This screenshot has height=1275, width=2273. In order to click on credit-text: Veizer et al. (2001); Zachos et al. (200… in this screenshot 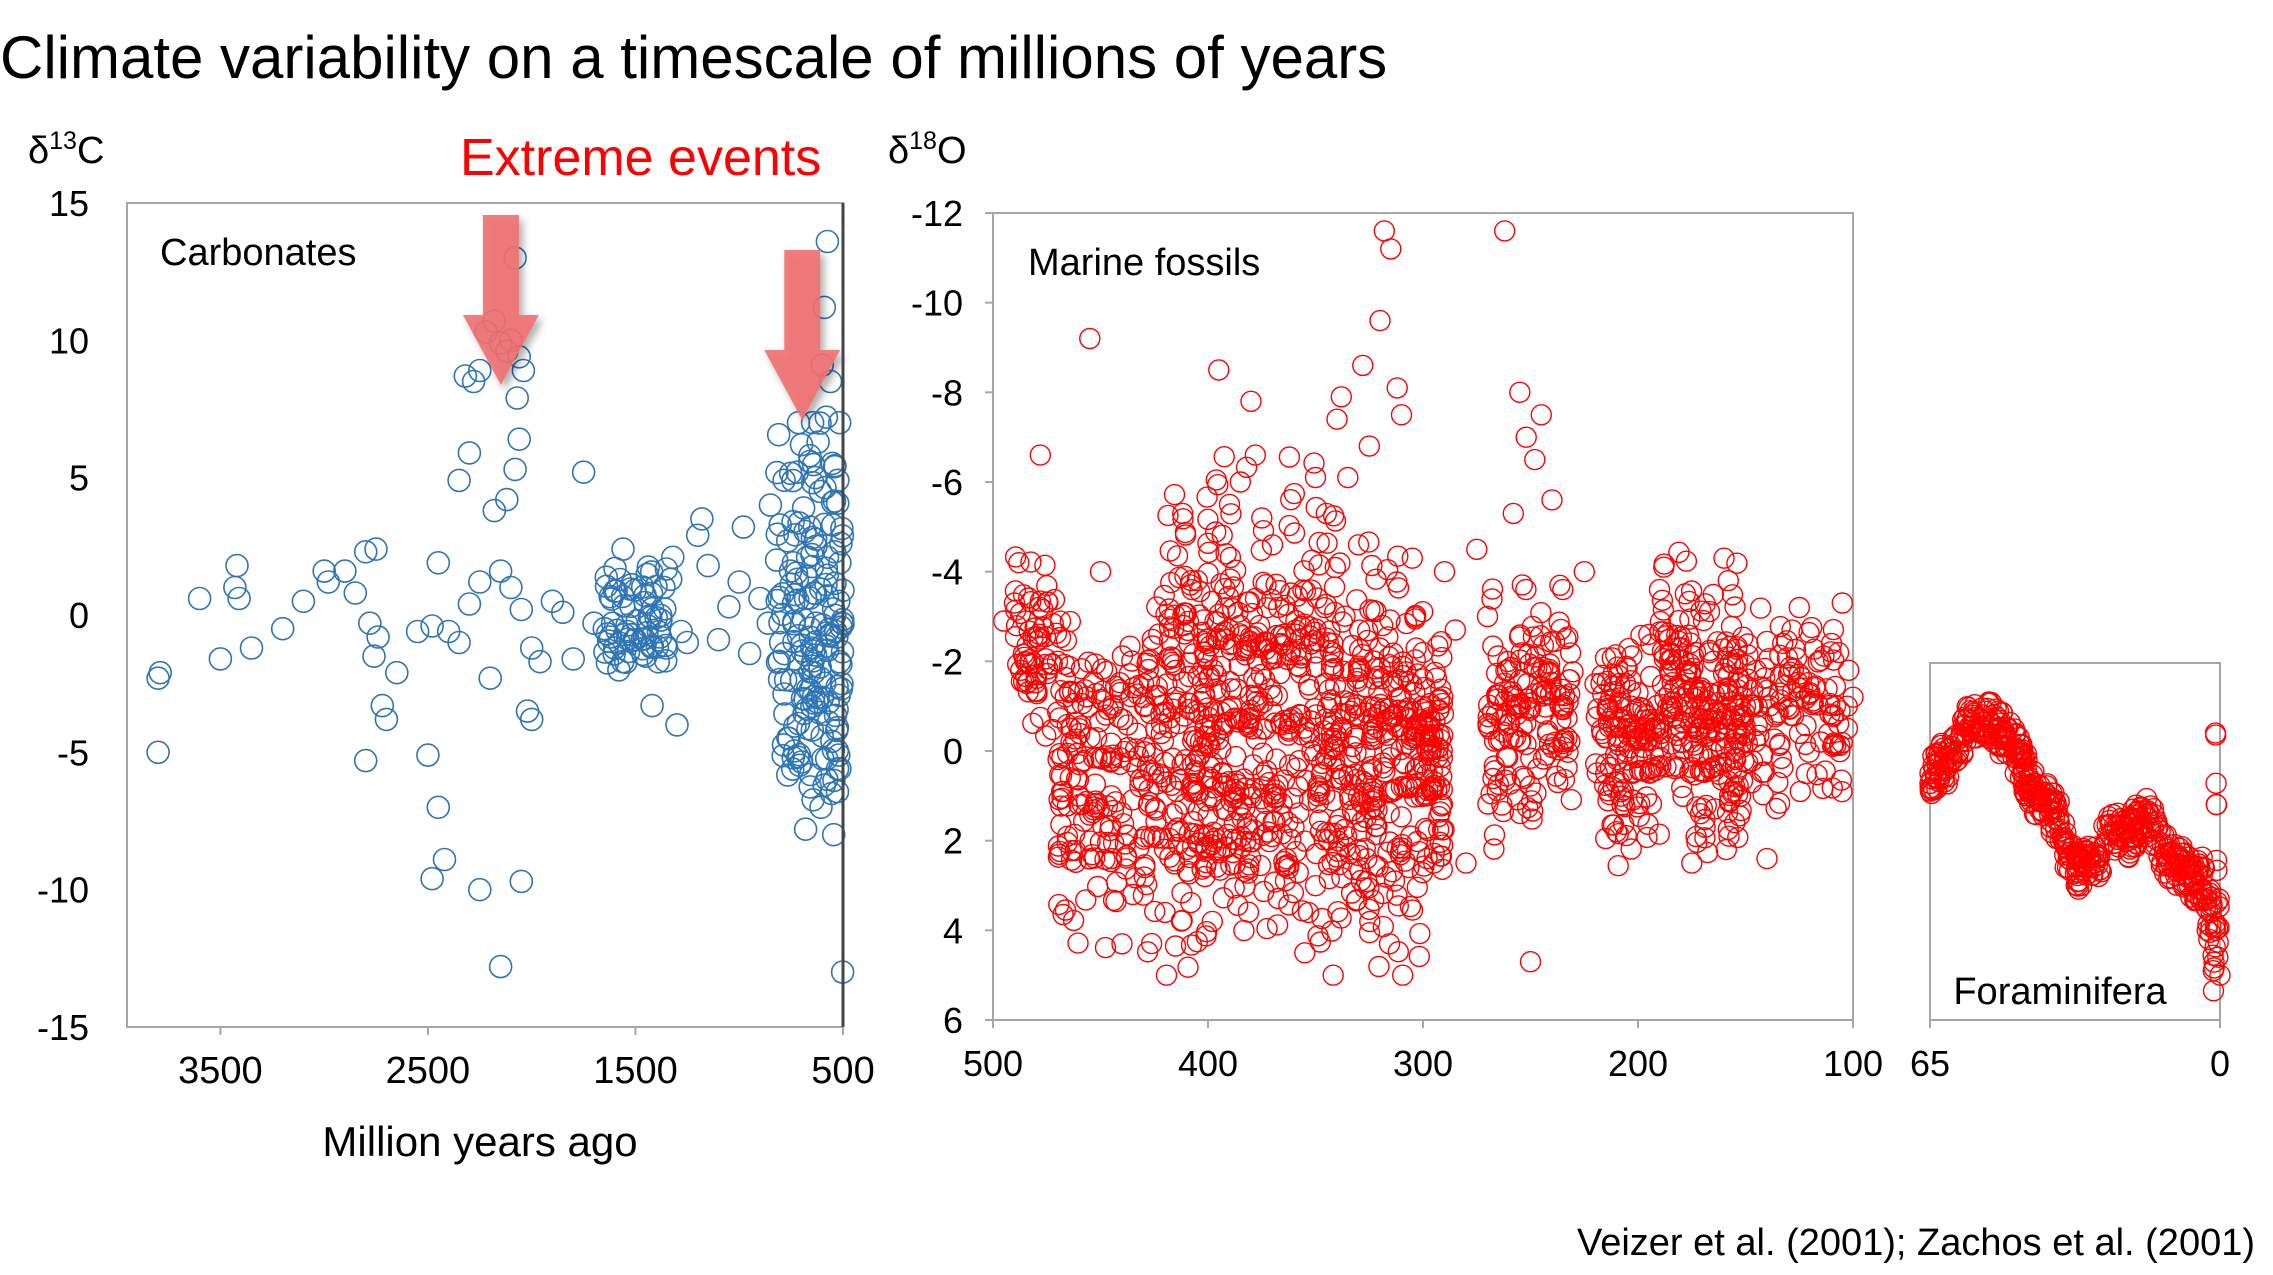, I will do `click(1916, 1243)`.